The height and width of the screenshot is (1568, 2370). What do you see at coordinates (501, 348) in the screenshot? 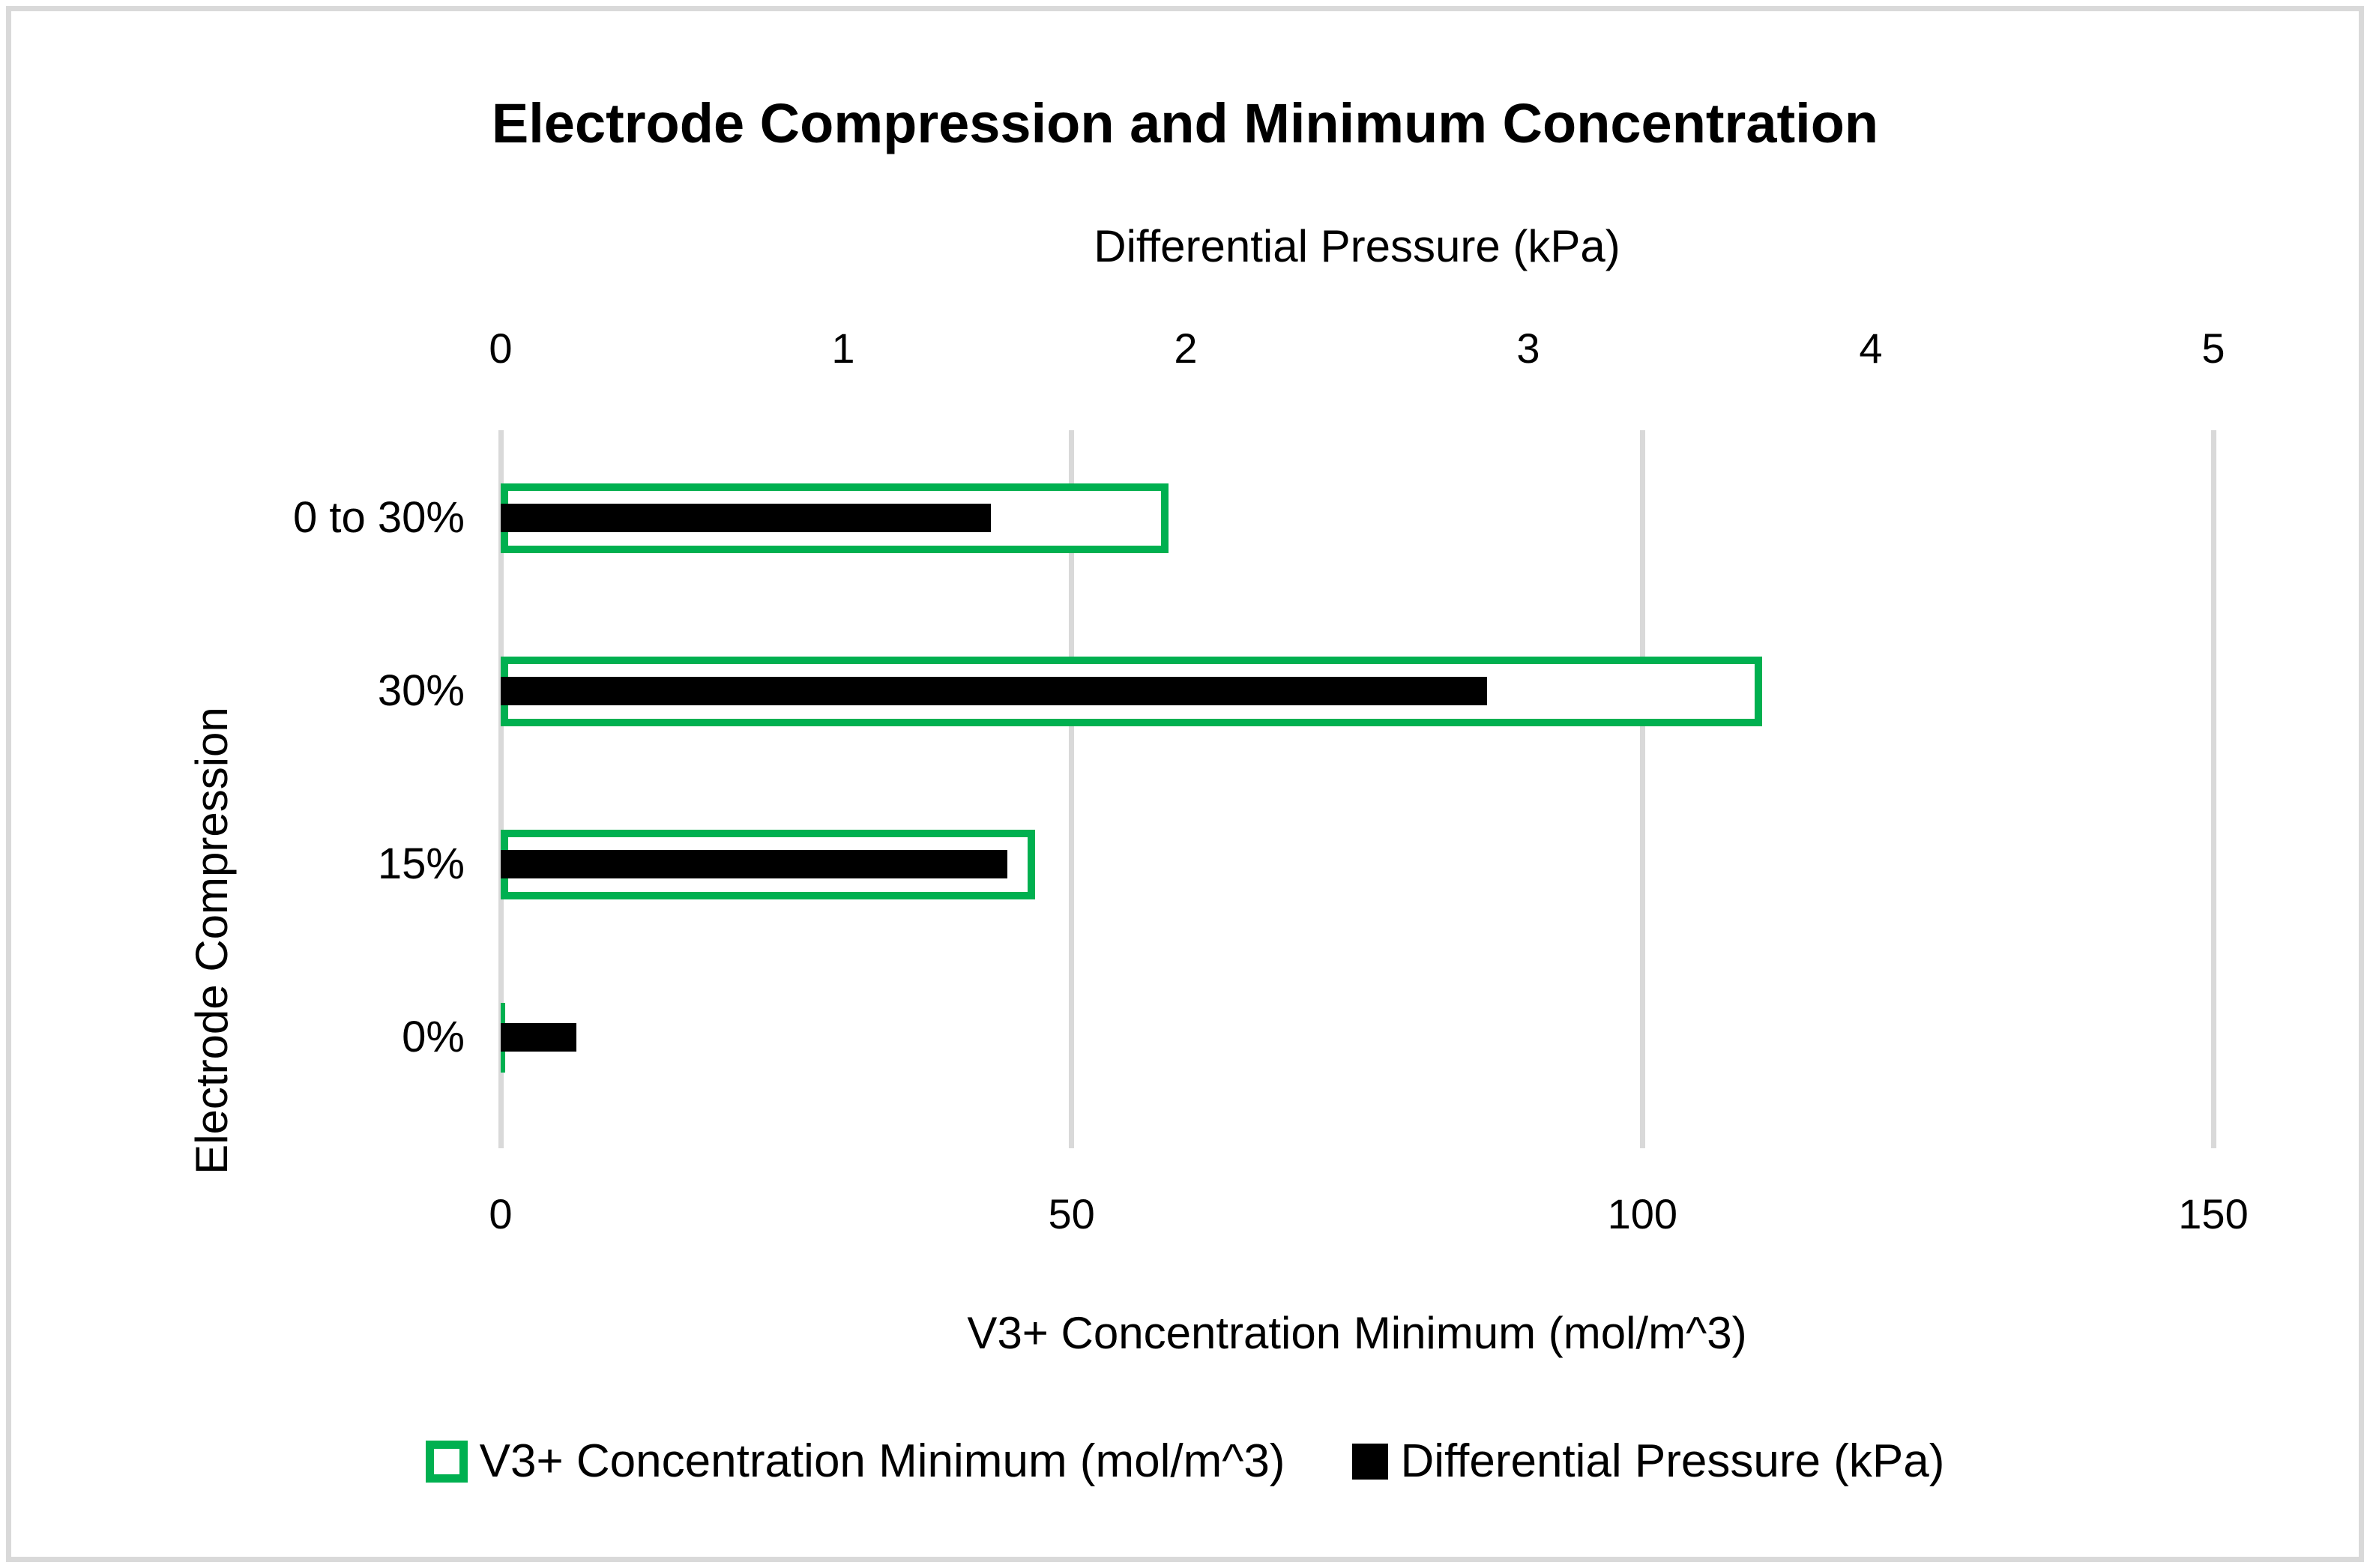
I see `top-axis-tick-label: 0` at bounding box center [501, 348].